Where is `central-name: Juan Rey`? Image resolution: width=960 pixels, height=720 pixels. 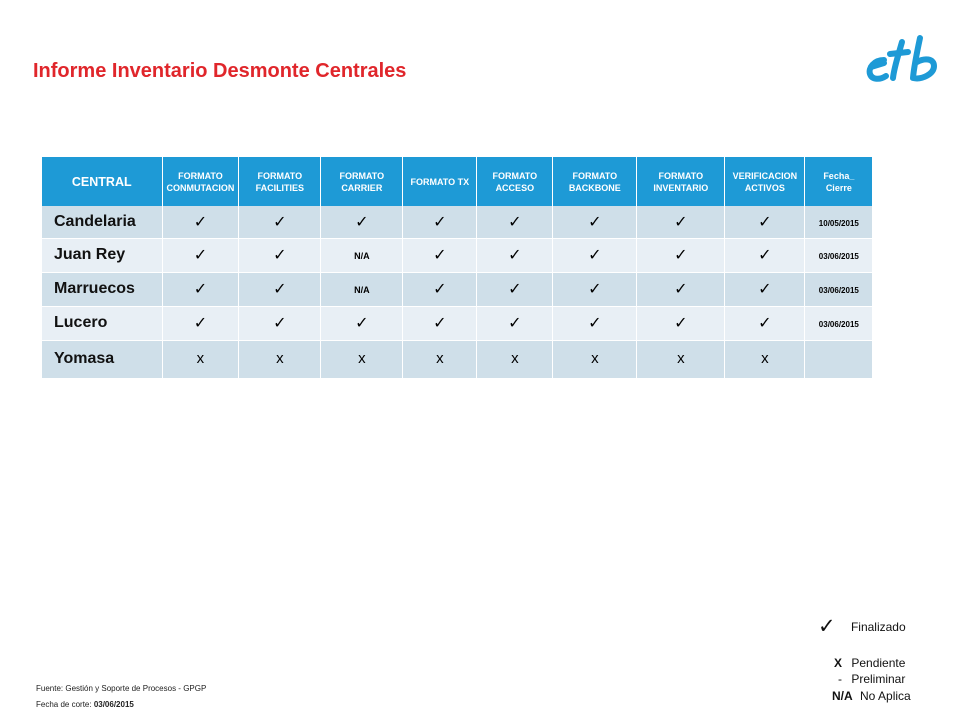 central-name: Juan Rey is located at coordinates (102, 255).